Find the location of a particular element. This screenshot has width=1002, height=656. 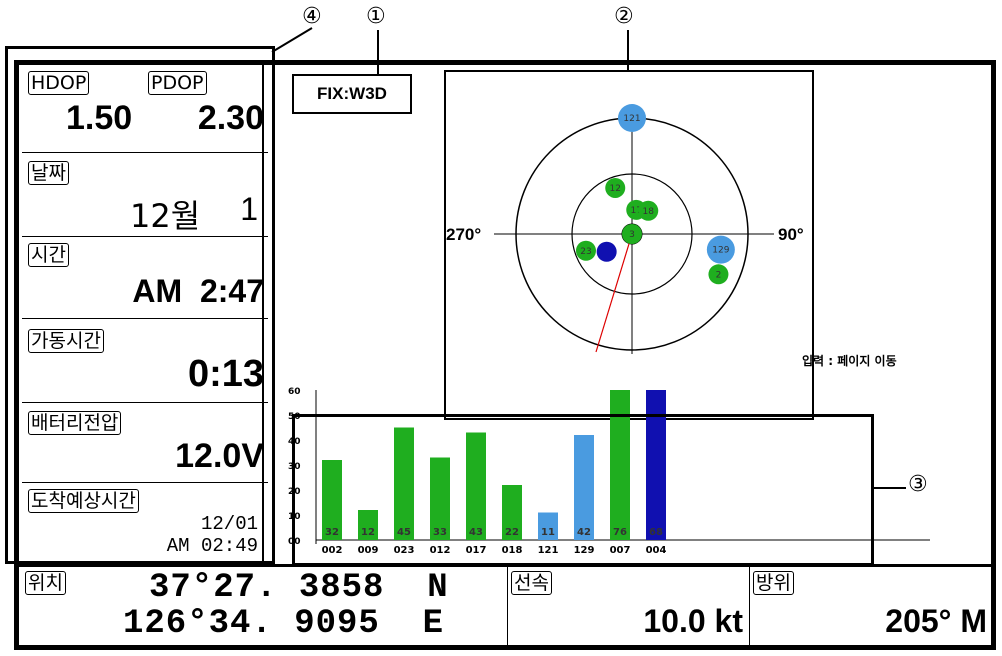

eta-date: 12/01 is located at coordinates (229, 524).